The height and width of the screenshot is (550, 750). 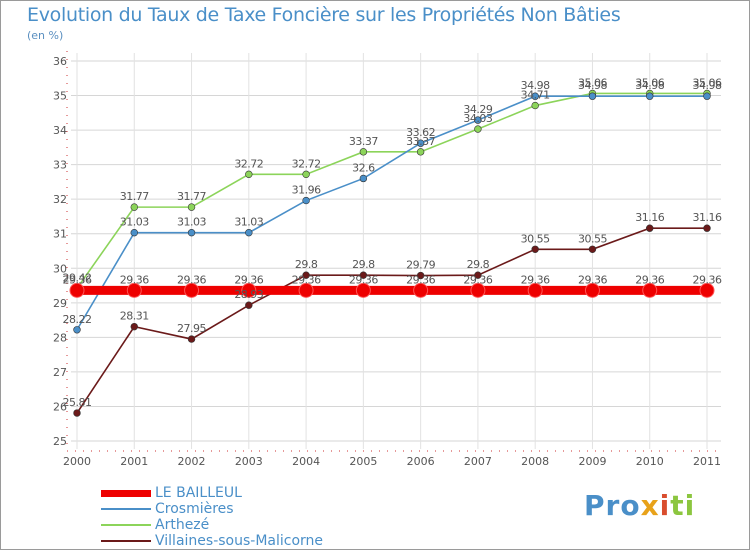 What do you see at coordinates (421, 461) in the screenshot?
I see `x-tick-label: 2006` at bounding box center [421, 461].